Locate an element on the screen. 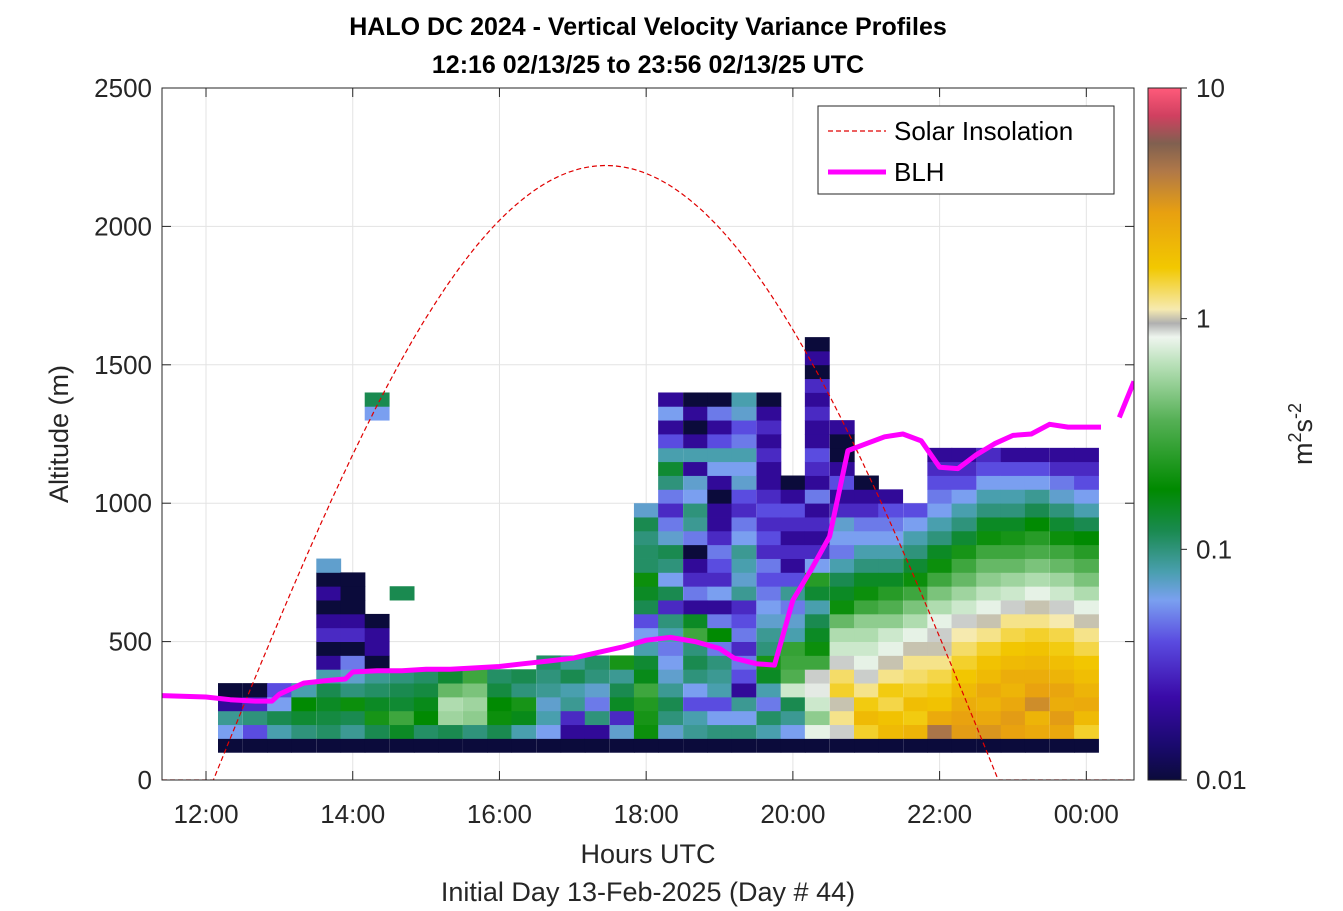  colorbar-tick-label: 10 is located at coordinates (1210, 88).